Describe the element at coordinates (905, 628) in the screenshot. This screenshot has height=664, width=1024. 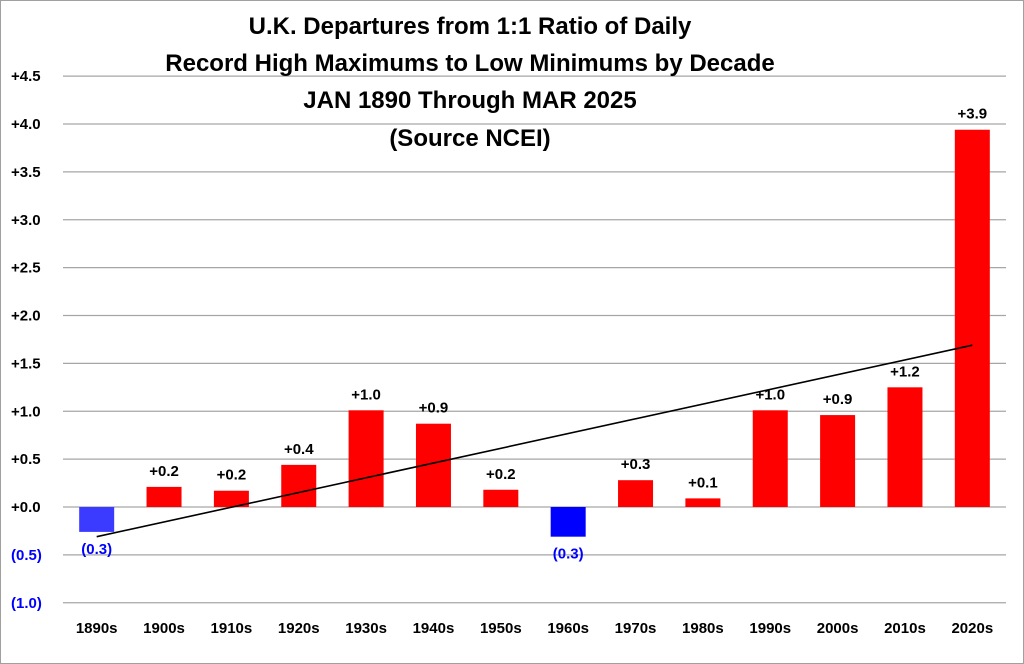
I see `x-tick-label: 2010s` at that location.